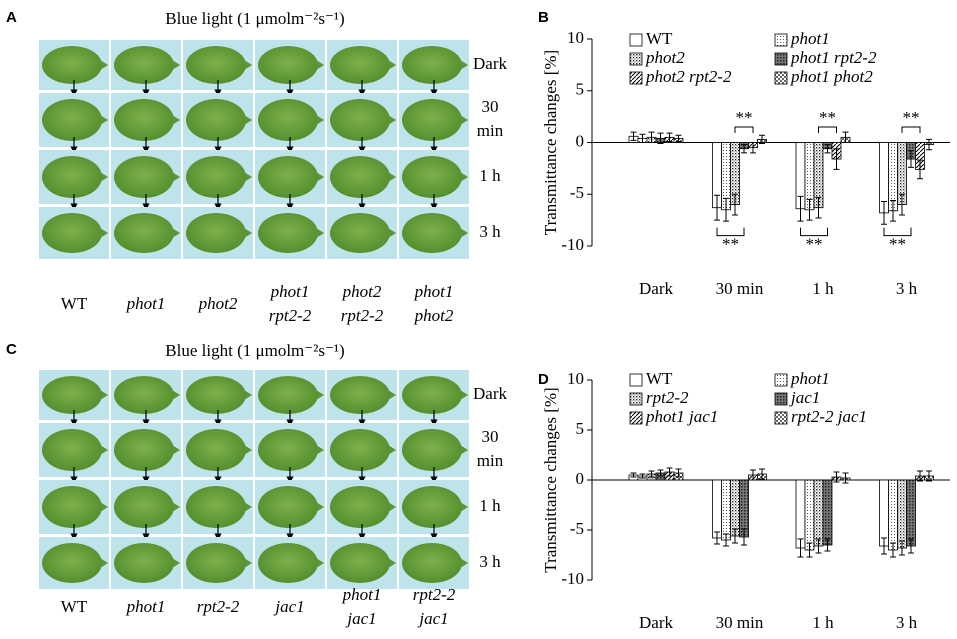  Describe the element at coordinates (11, 17) in the screenshot. I see `panel-letter: A` at that location.